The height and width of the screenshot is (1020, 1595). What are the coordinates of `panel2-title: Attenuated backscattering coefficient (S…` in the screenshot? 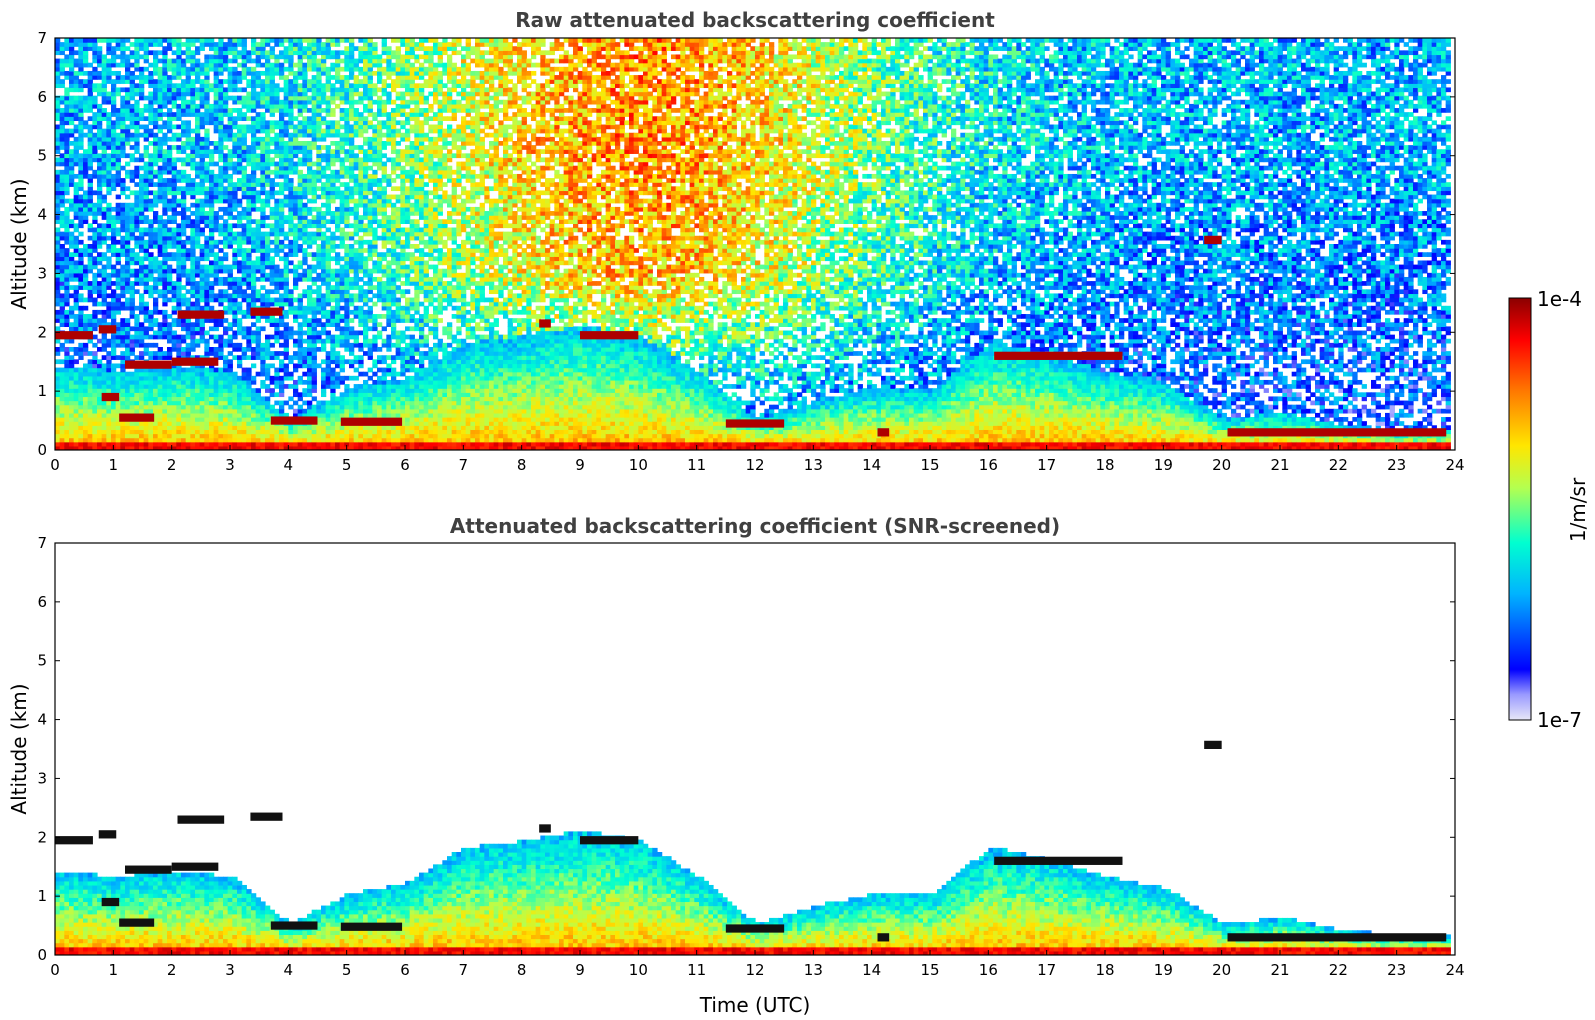 It's located at (755, 526).